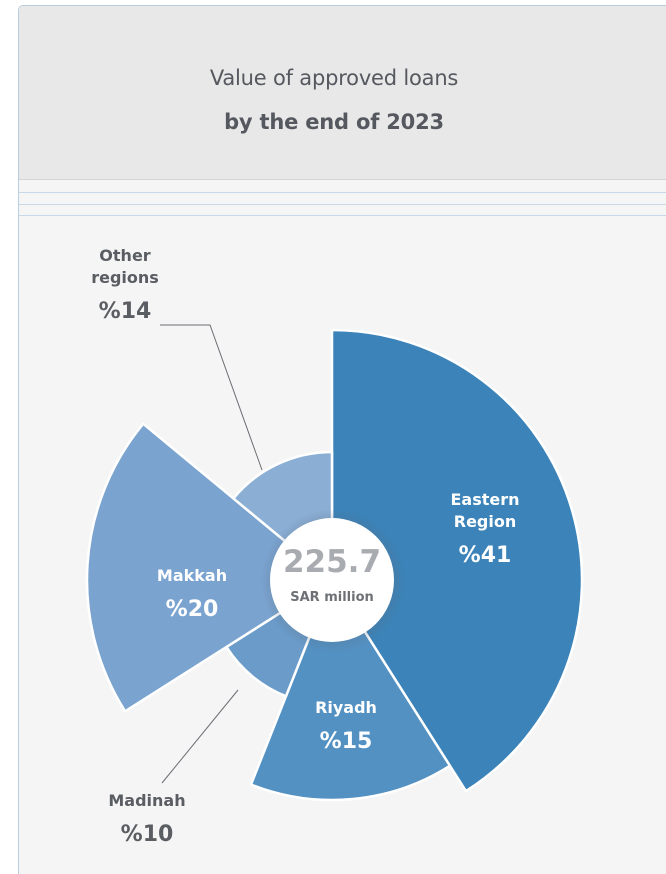 Image resolution: width=666 pixels, height=874 pixels. What do you see at coordinates (192, 575) in the screenshot?
I see `slice-name-makkah: Makkah` at bounding box center [192, 575].